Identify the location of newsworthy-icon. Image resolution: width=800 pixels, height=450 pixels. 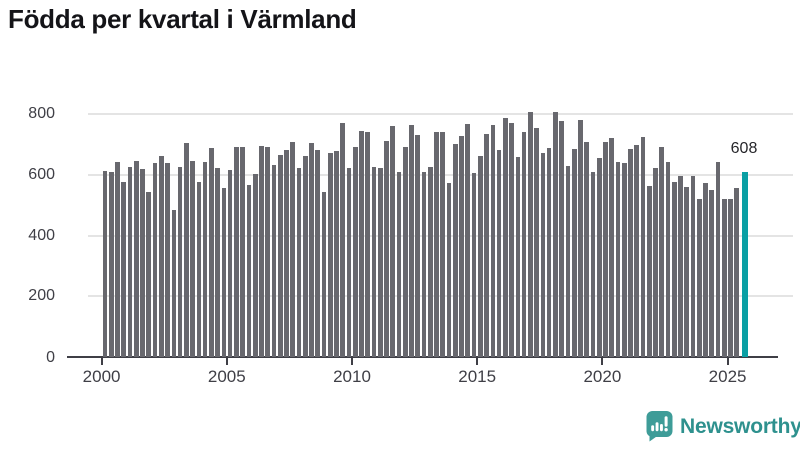
(659, 426).